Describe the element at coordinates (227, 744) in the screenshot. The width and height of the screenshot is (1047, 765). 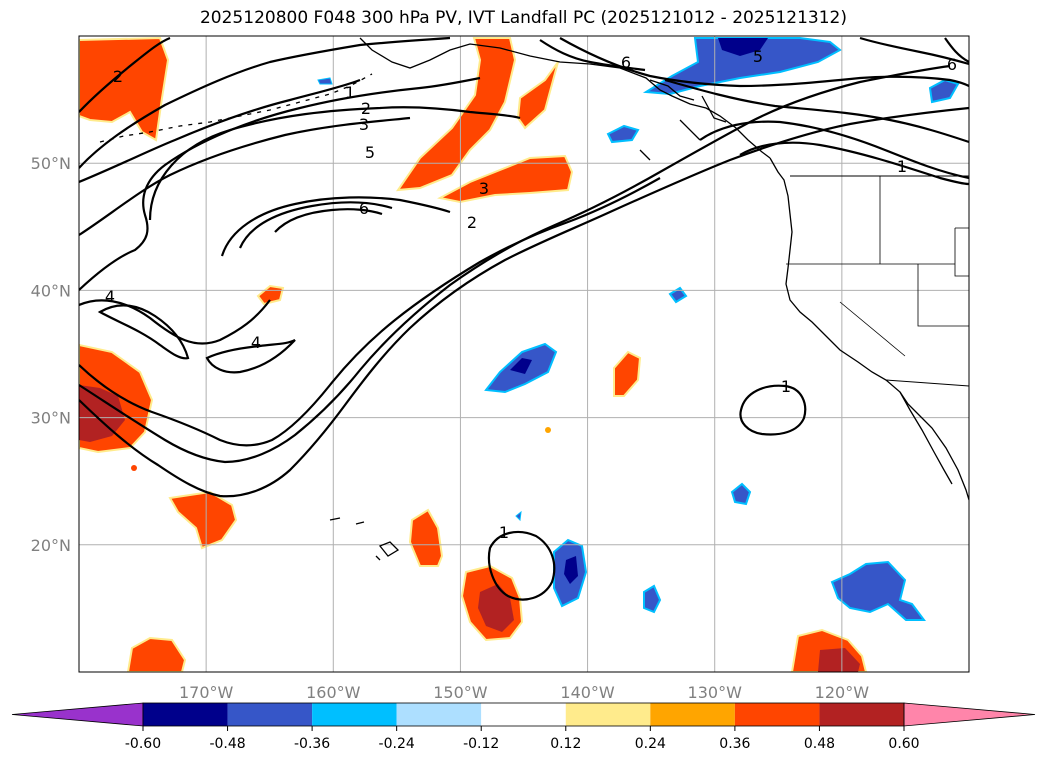
I see `colorbar-tick-label: -0.48` at that location.